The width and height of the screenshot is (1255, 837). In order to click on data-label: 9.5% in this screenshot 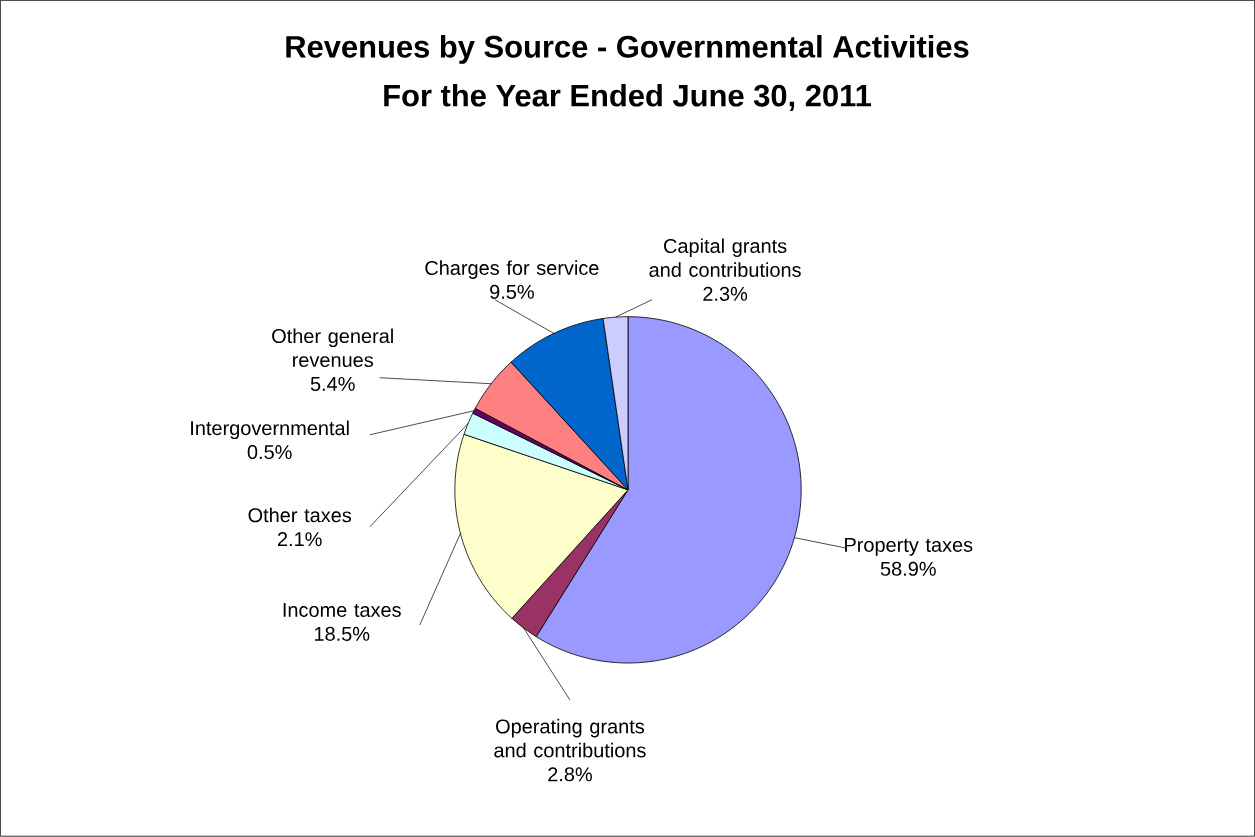, I will do `click(512, 292)`.